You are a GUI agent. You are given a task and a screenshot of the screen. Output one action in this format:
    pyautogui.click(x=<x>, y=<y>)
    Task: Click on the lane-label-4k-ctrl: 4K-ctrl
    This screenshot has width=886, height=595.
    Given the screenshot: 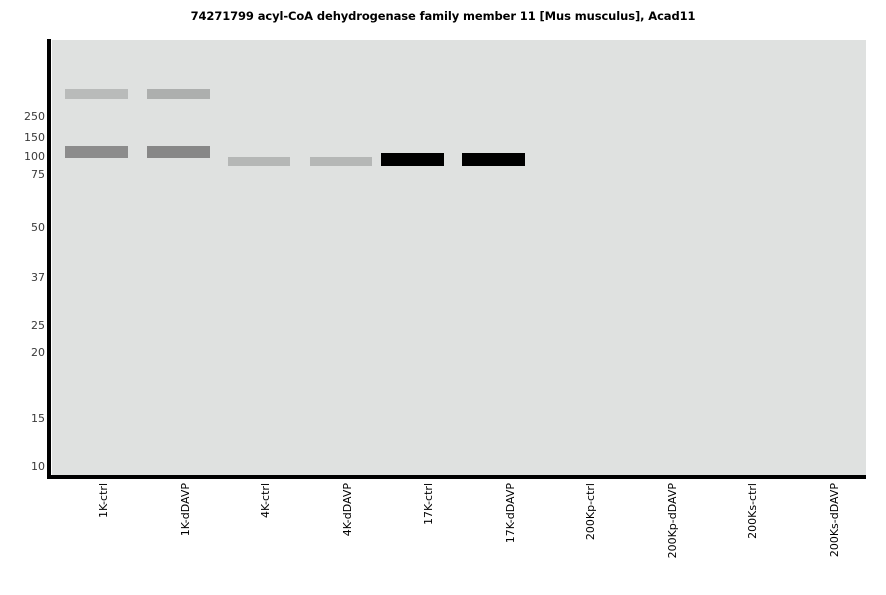 What is the action you would take?
    pyautogui.click(x=265, y=539)
    